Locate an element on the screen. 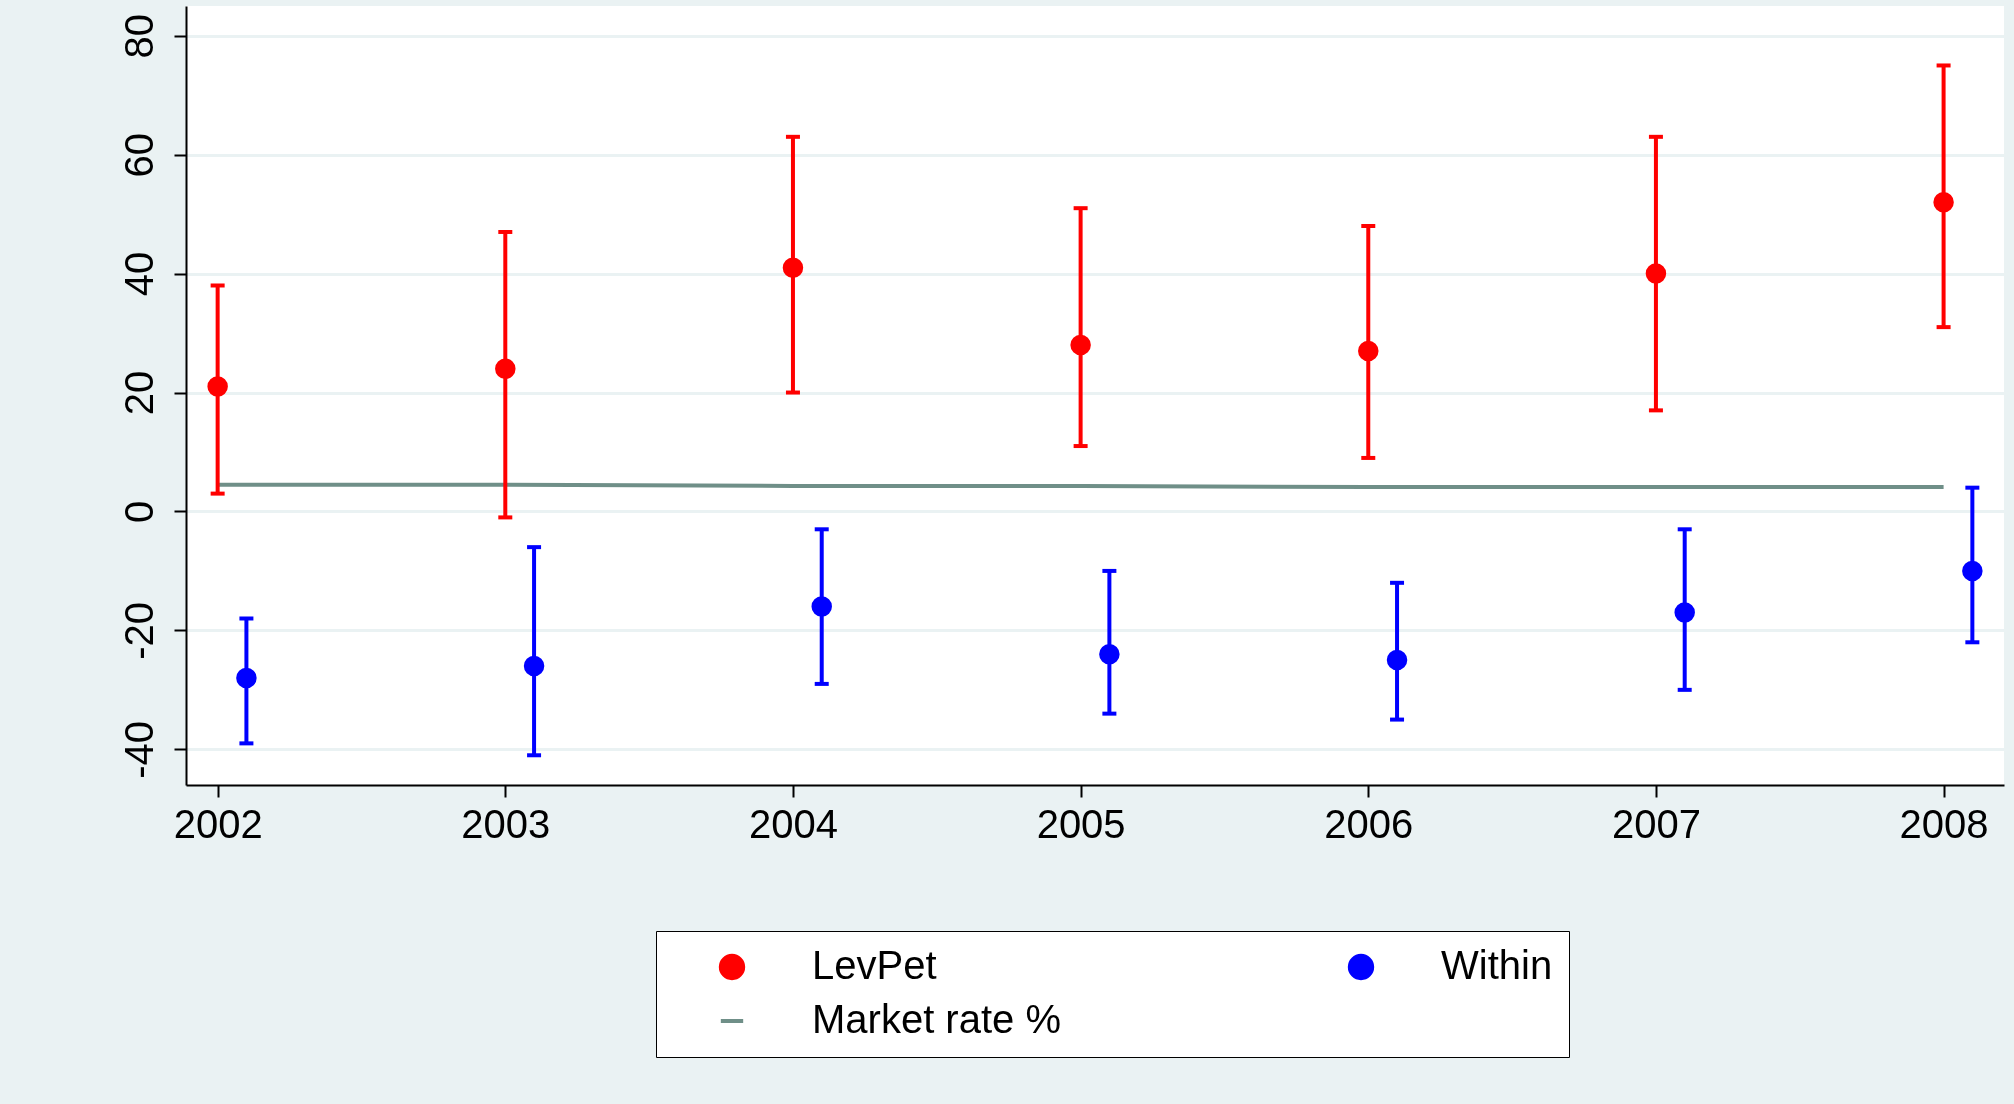 The width and height of the screenshot is (2014, 1104). x-tick-label: 2005 is located at coordinates (1081, 823).